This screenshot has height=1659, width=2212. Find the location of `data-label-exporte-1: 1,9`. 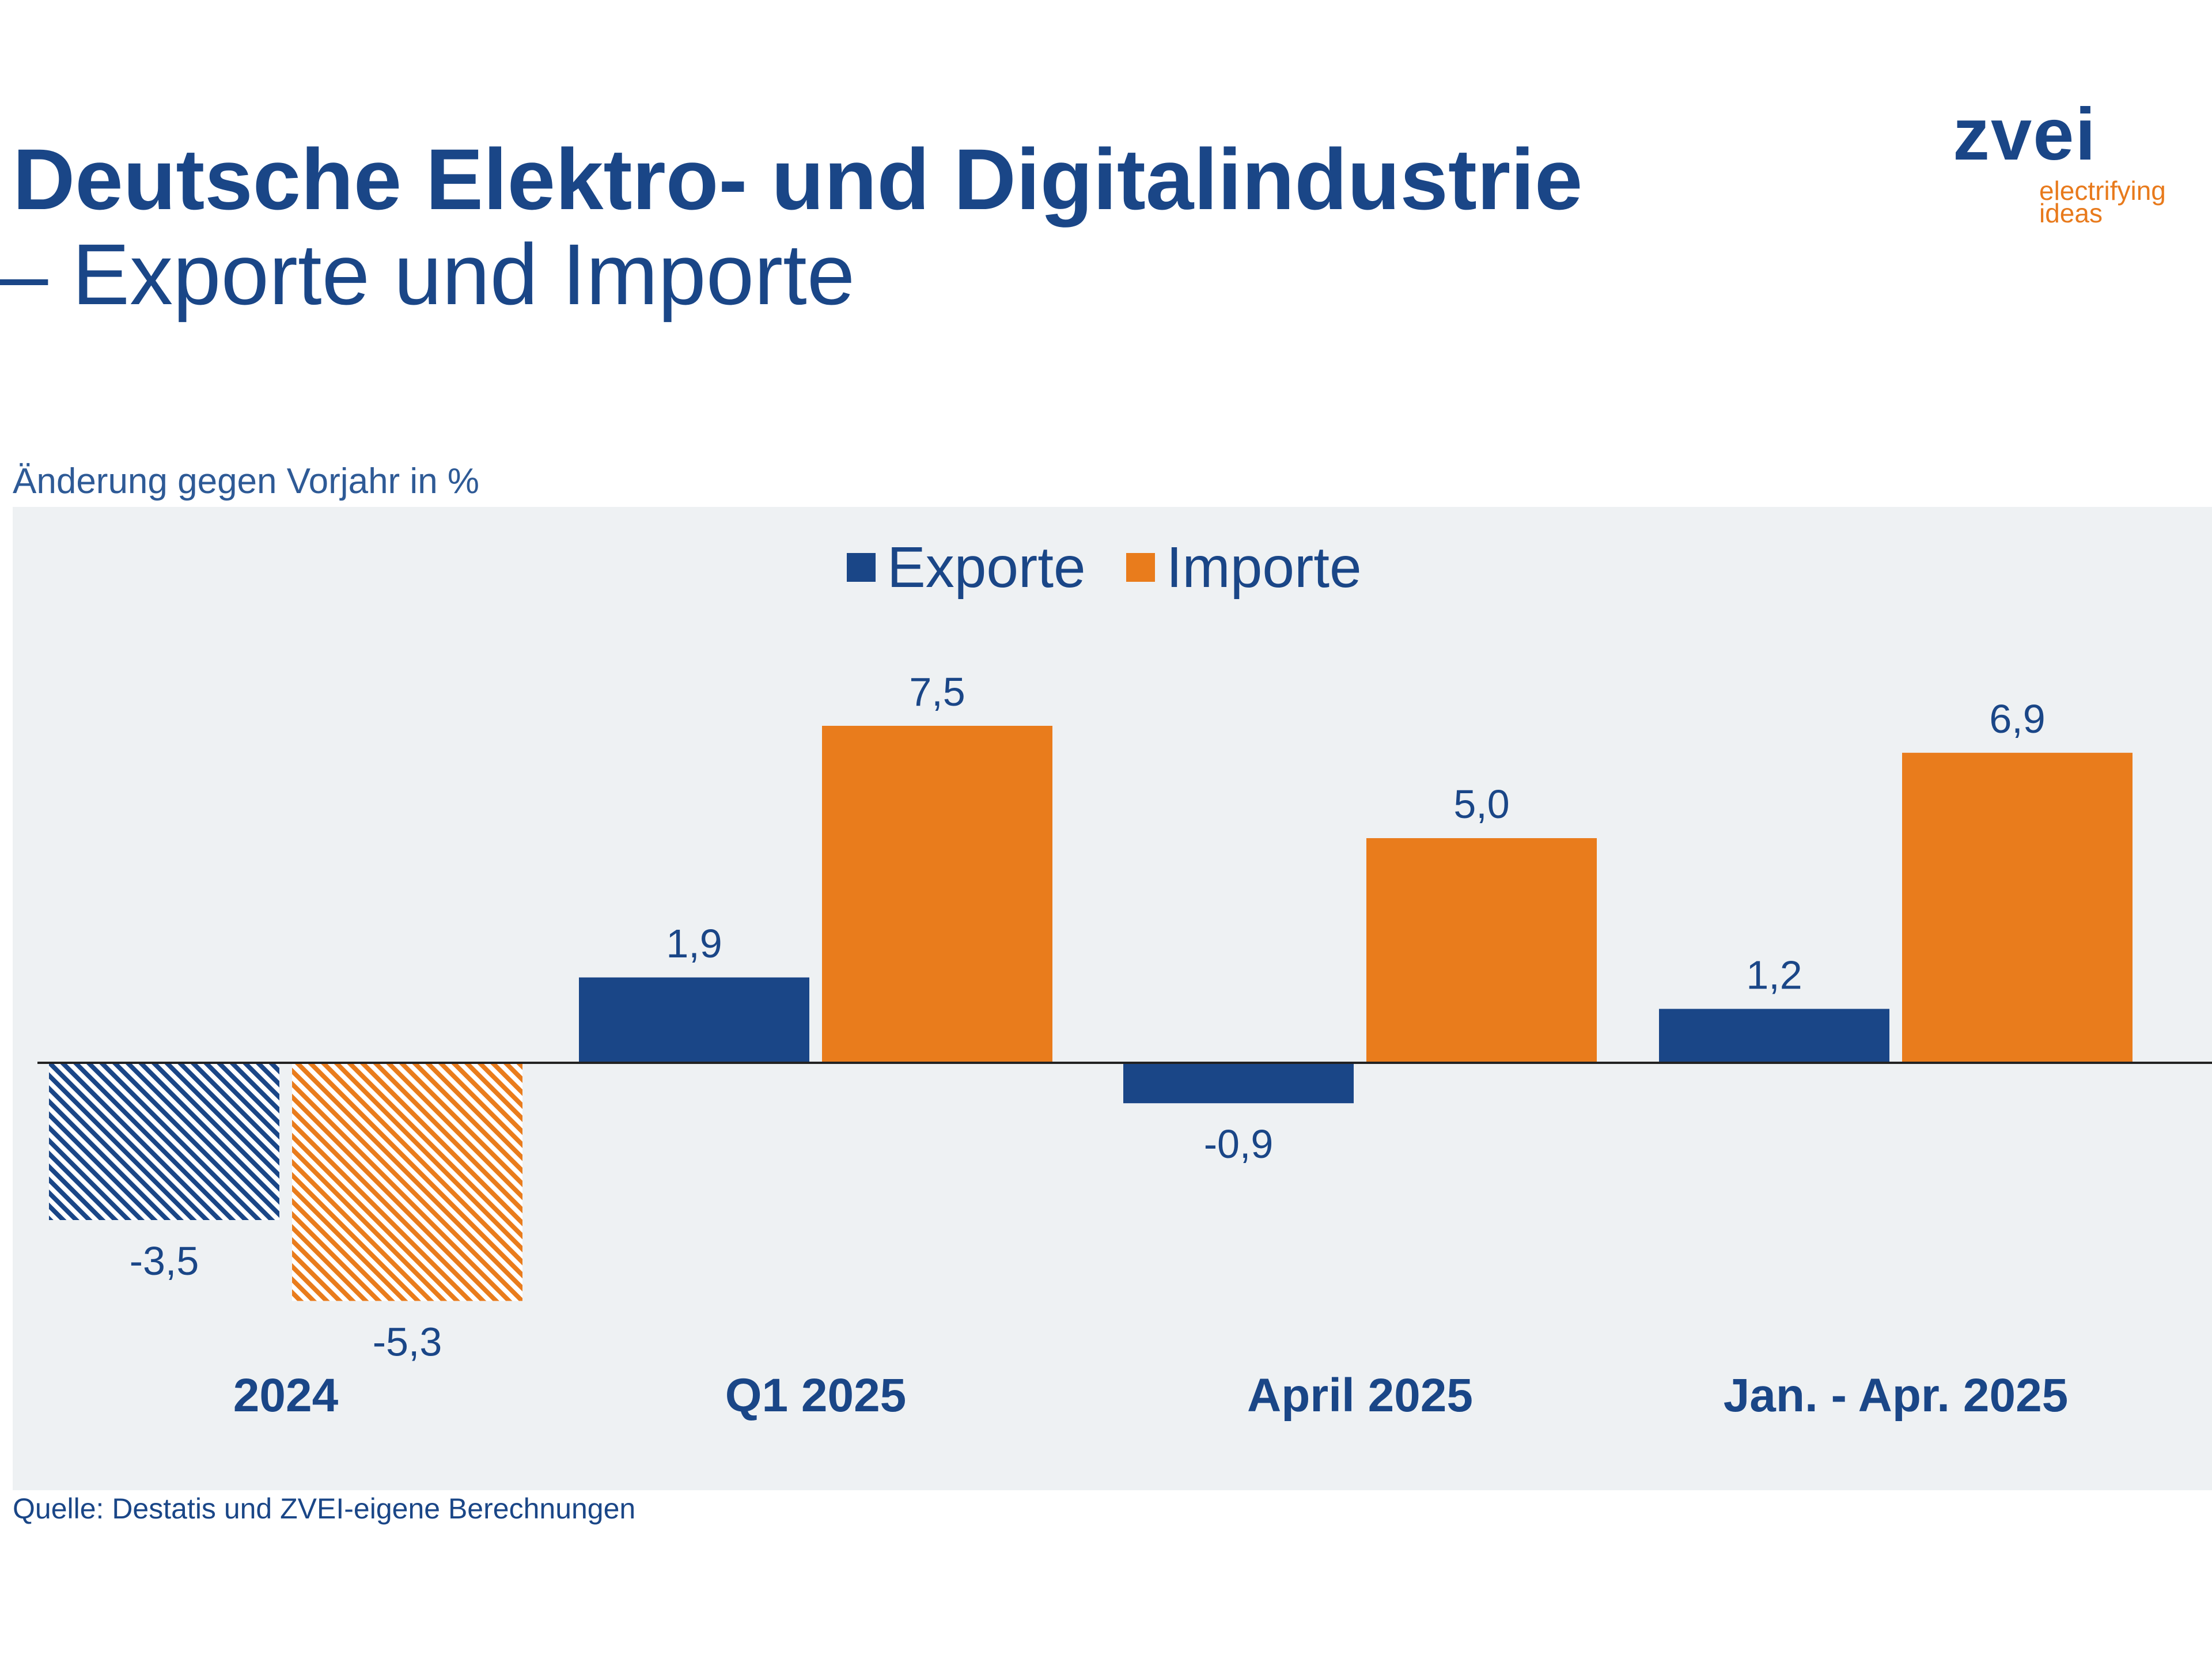

data-label-exporte-1: 1,9 is located at coordinates (694, 943).